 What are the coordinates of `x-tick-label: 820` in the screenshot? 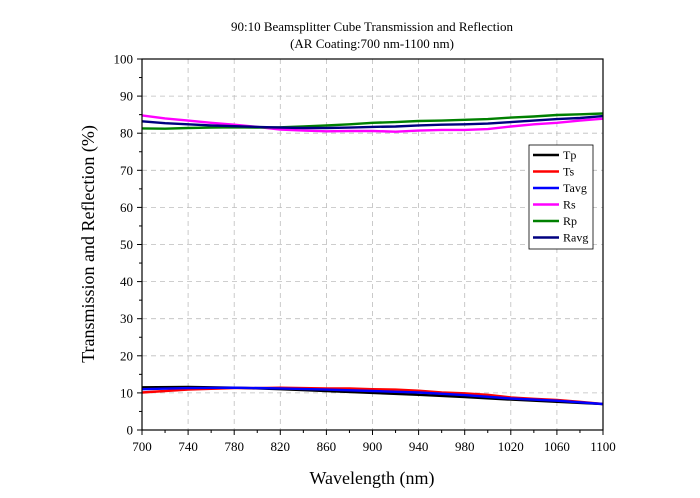 It's located at (281, 446).